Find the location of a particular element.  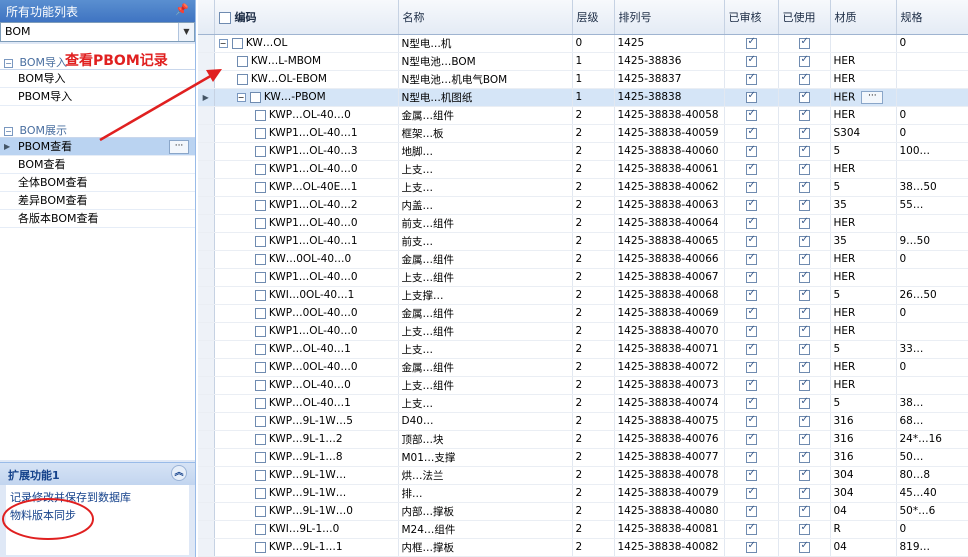

cell-spec is located at coordinates (932, 223).